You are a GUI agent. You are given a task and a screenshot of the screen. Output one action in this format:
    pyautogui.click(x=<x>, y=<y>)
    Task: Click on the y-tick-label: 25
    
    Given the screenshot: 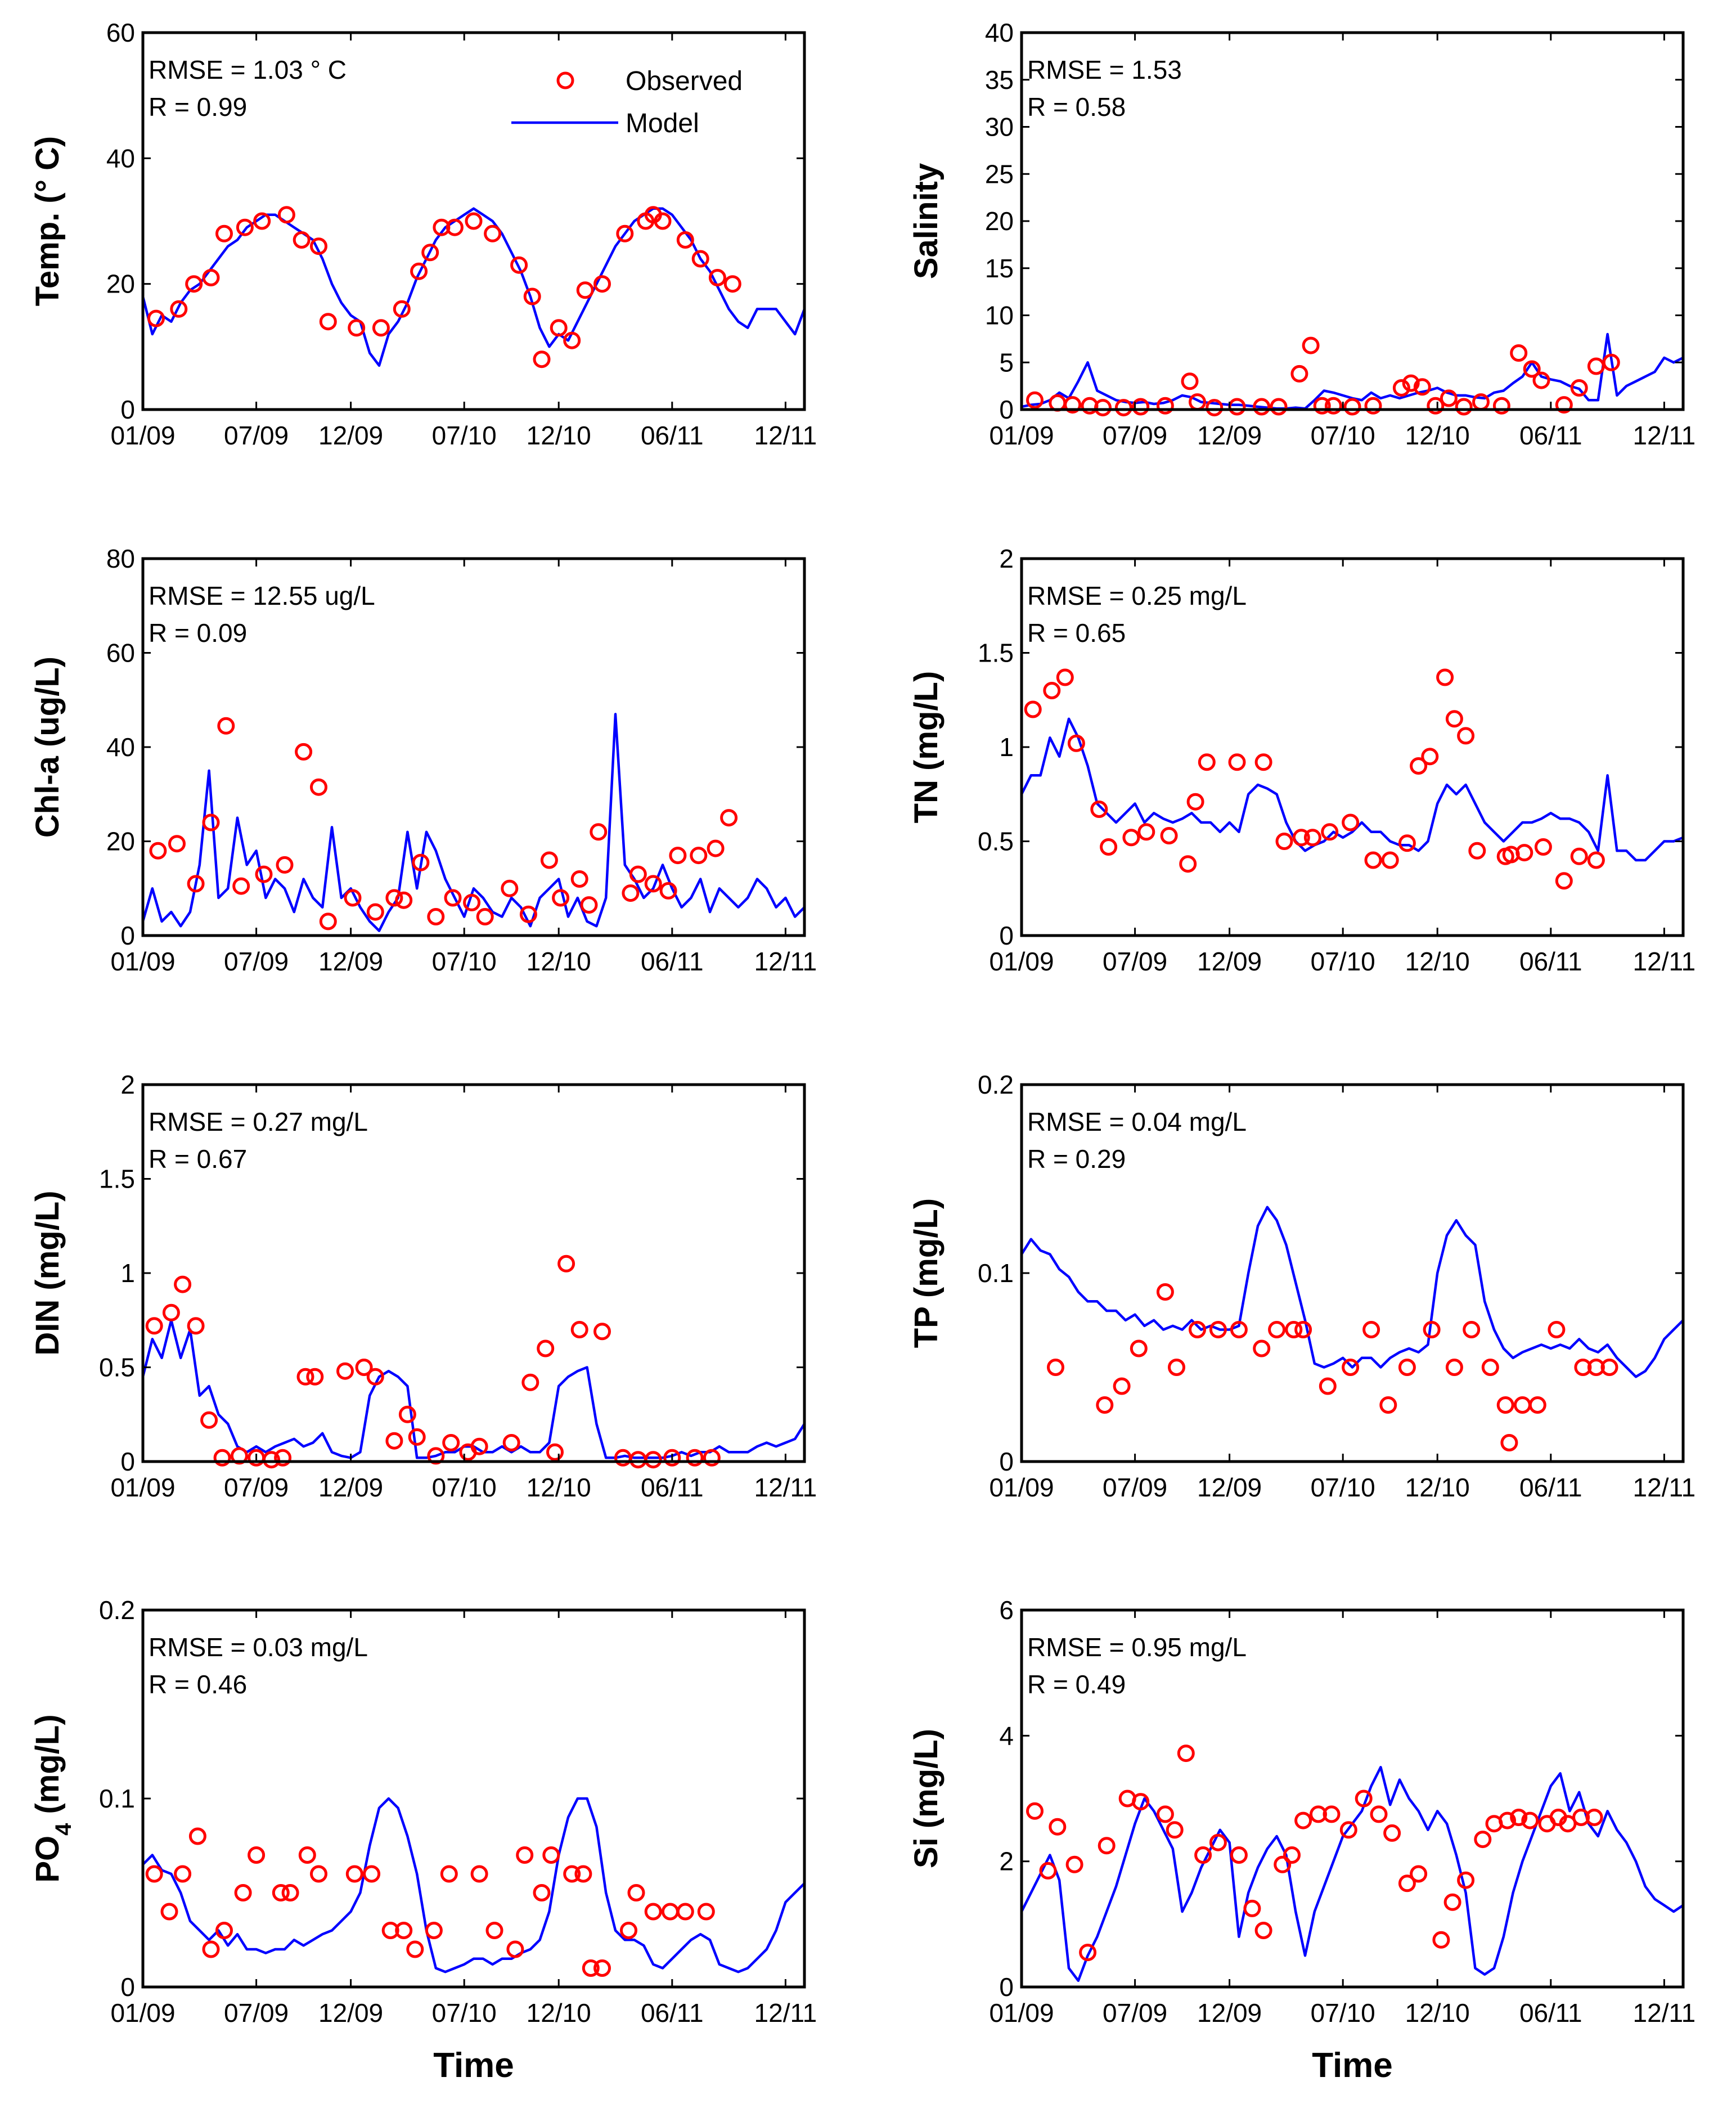 What is the action you would take?
    pyautogui.click(x=1000, y=173)
    